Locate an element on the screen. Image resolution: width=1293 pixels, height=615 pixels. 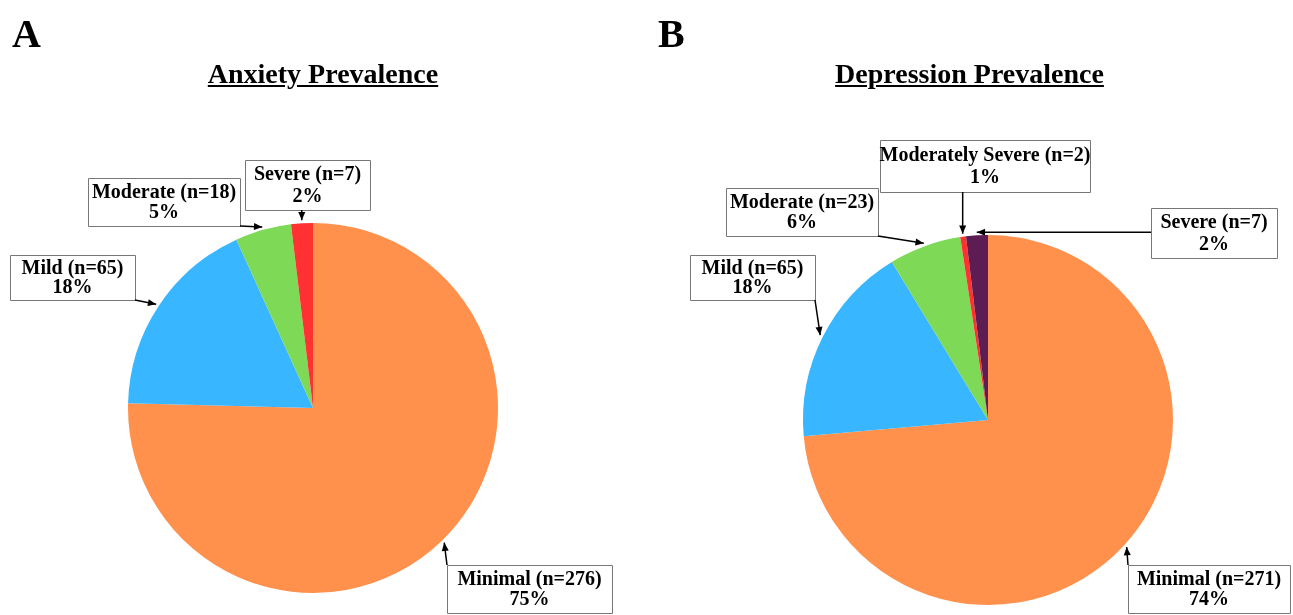
slice-label: Moderate (n=23) is located at coordinates (802, 201).